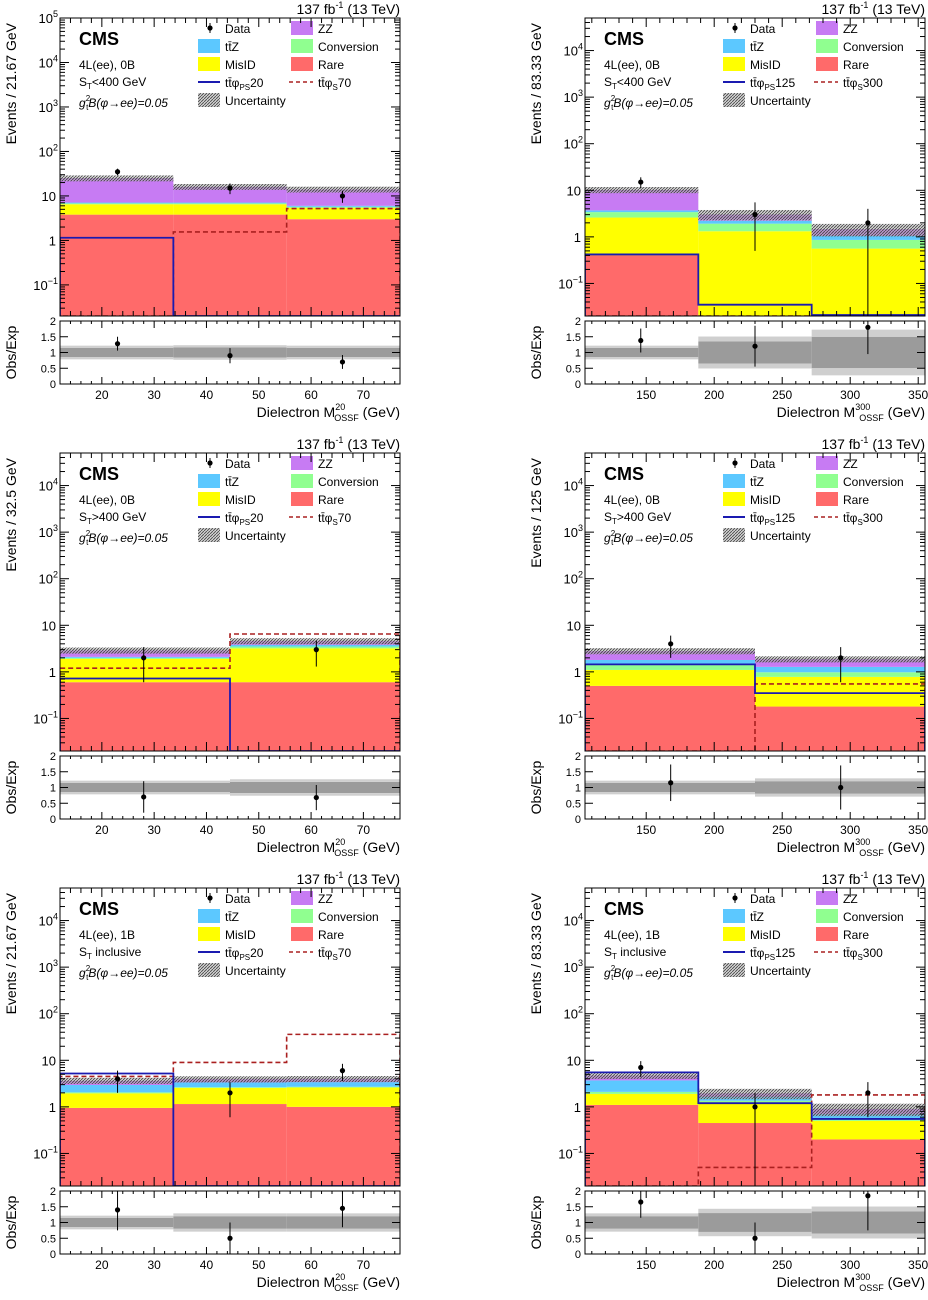 This screenshot has height=1300, width=928. I want to click on legend-uncertainty-label: Uncertainty, so click(255, 536).